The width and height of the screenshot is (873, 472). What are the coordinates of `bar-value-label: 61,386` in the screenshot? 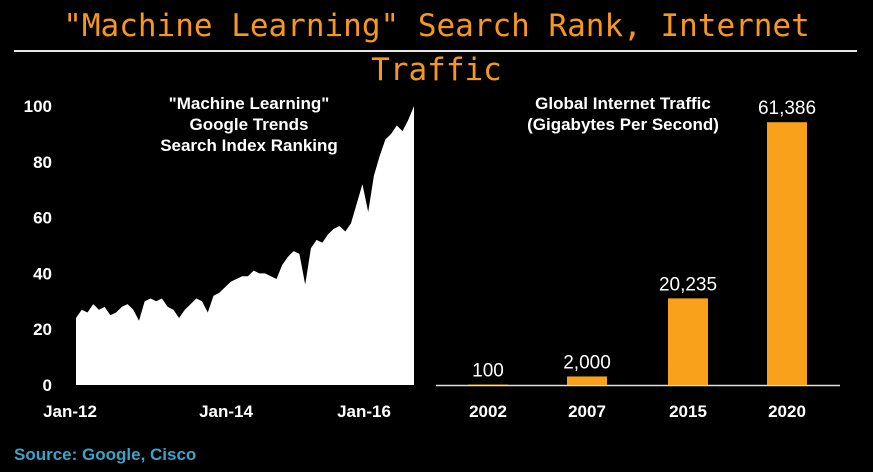 It's located at (787, 108).